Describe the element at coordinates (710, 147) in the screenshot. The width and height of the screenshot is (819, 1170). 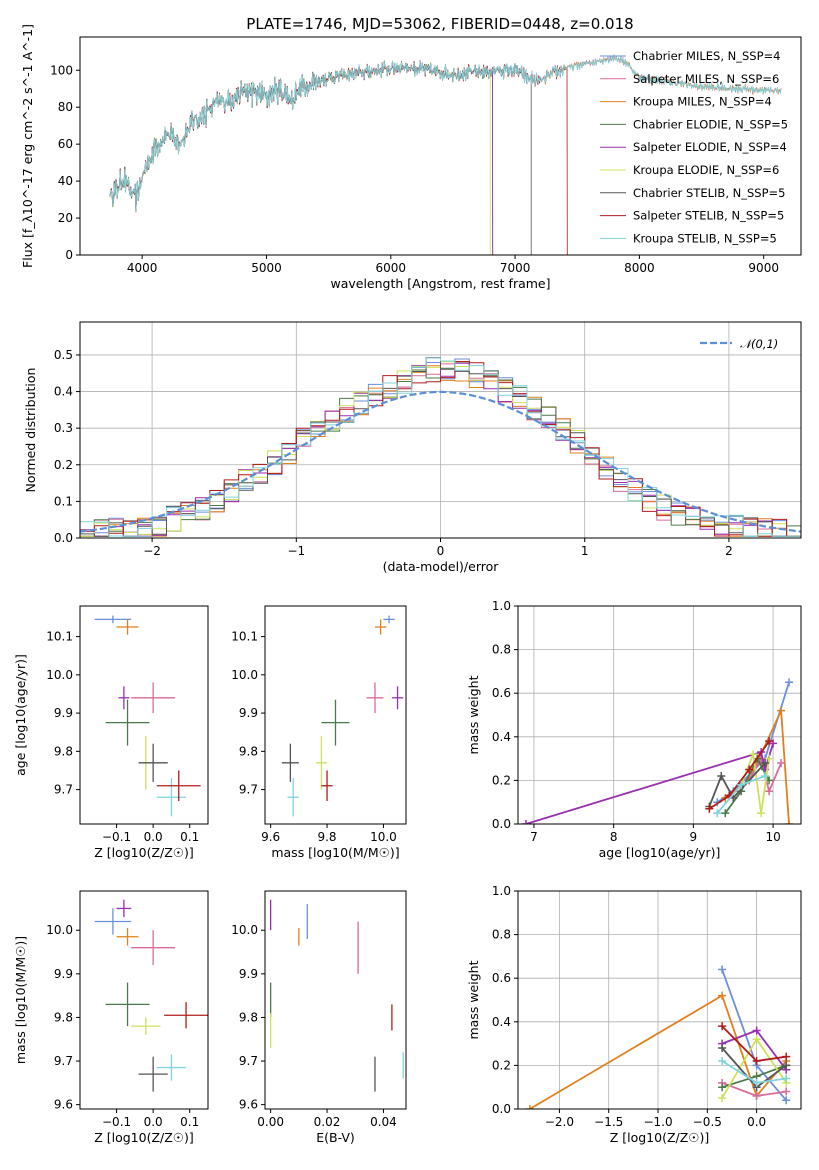
I see `legend-label: Salpeter ELODIE, N_SSP=4` at that location.